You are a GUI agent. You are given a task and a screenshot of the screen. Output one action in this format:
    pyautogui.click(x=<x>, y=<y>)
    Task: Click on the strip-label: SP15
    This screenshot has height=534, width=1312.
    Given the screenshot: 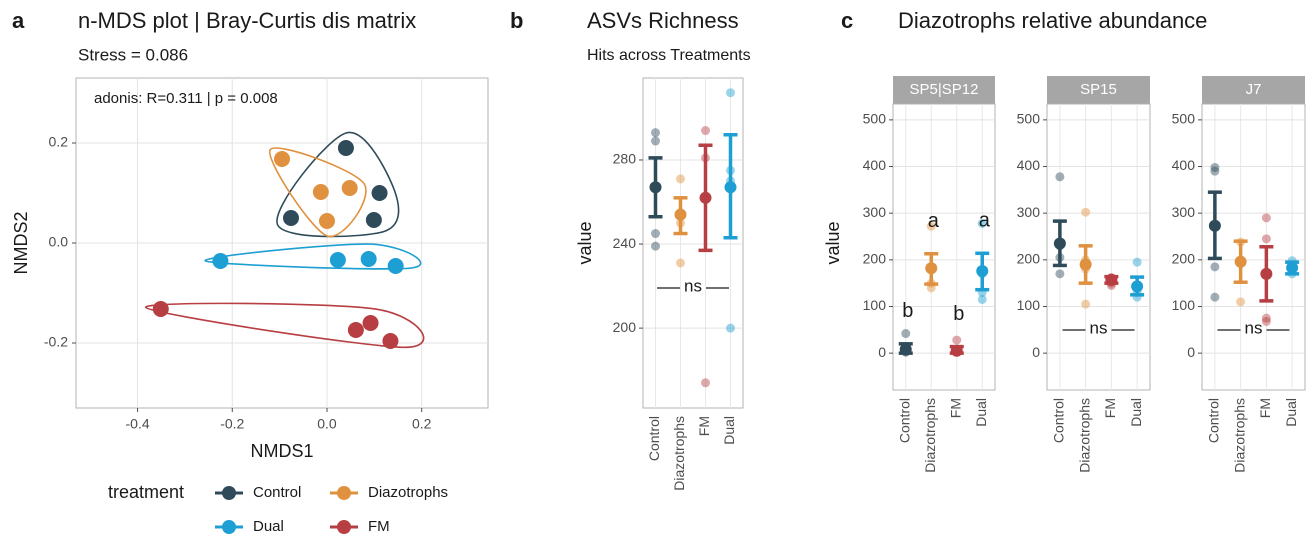 What is the action you would take?
    pyautogui.click(x=1098, y=89)
    